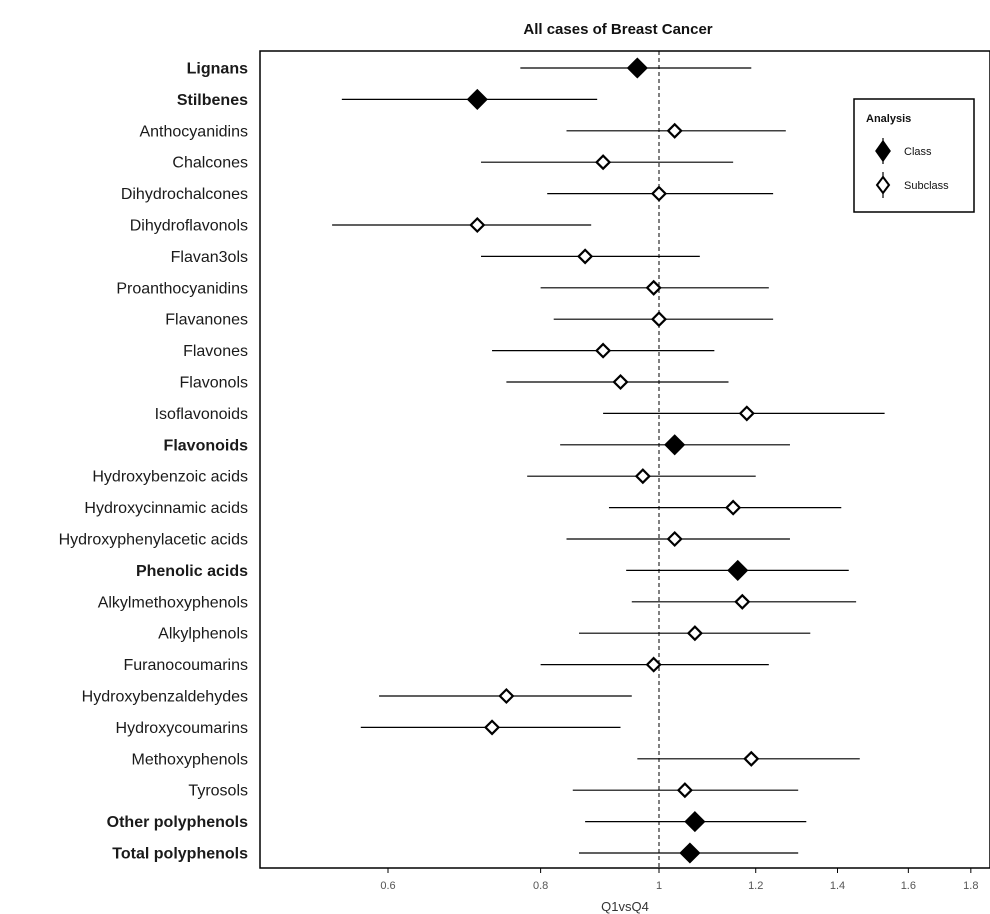  Describe the element at coordinates (215, 351) in the screenshot. I see `row-label: Flavones` at that location.